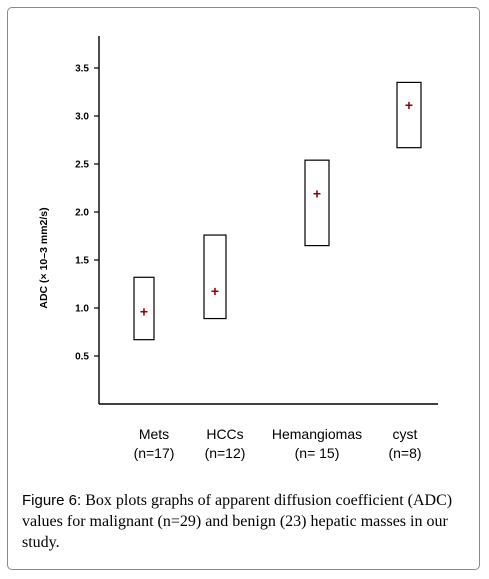 The image size is (489, 579). Describe the element at coordinates (409, 105) in the screenshot. I see `mean-marker-cyst: +` at that location.